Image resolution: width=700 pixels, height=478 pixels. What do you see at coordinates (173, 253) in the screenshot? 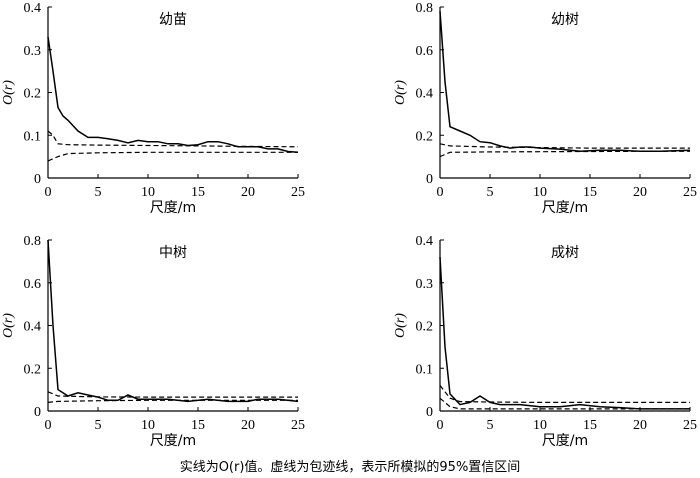
I see `subplot-title: 中树` at bounding box center [173, 253].